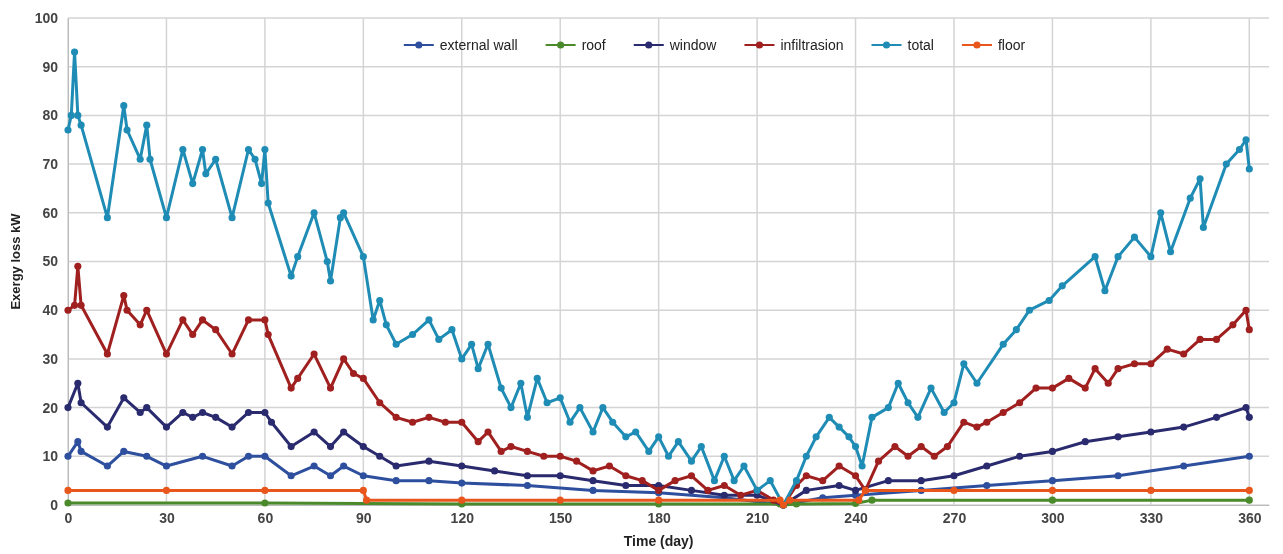 The image size is (1283, 554). What do you see at coordinates (50, 115) in the screenshot?
I see `y-tick-label: 80` at bounding box center [50, 115].